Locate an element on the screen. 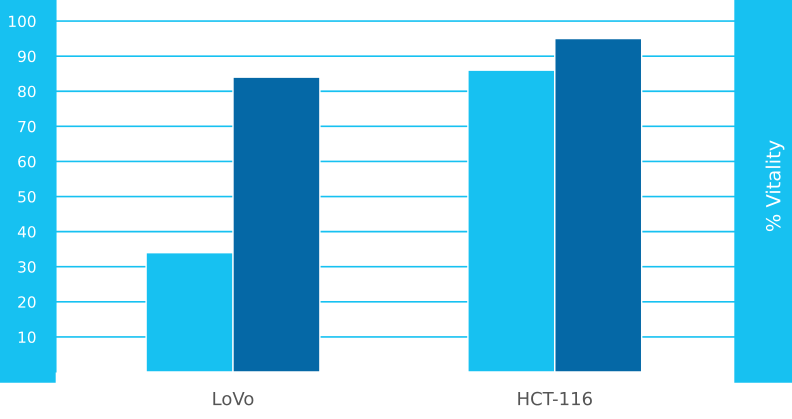  y-tick-label: 10 is located at coordinates (27, 337).